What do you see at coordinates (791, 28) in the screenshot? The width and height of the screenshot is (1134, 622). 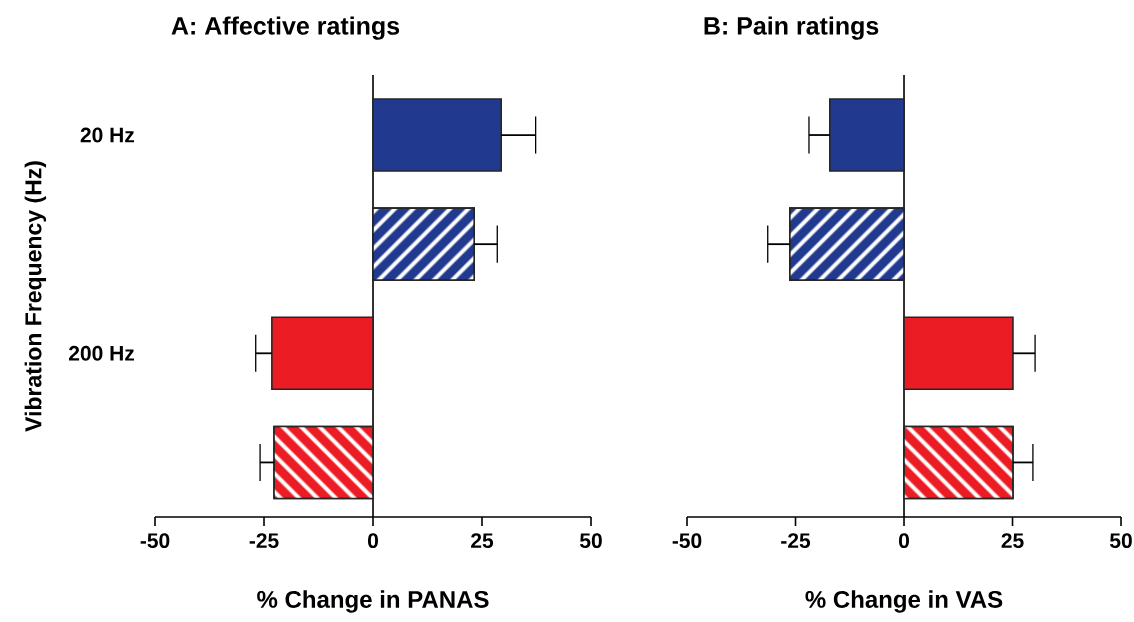 I see `chart-title: B: Pain ratings` at bounding box center [791, 28].